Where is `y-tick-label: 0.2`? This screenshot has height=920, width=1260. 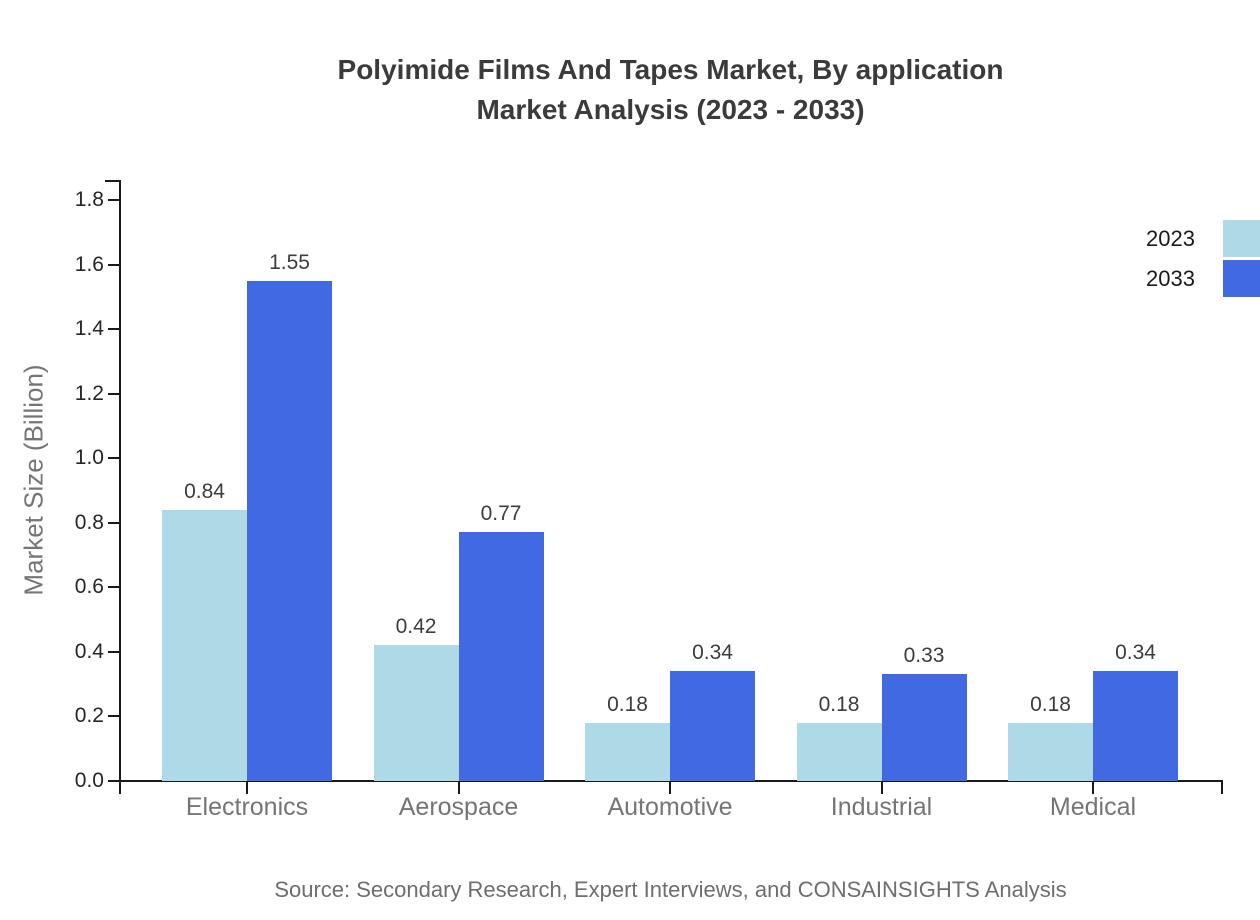
y-tick-label: 0.2 is located at coordinates (89, 716).